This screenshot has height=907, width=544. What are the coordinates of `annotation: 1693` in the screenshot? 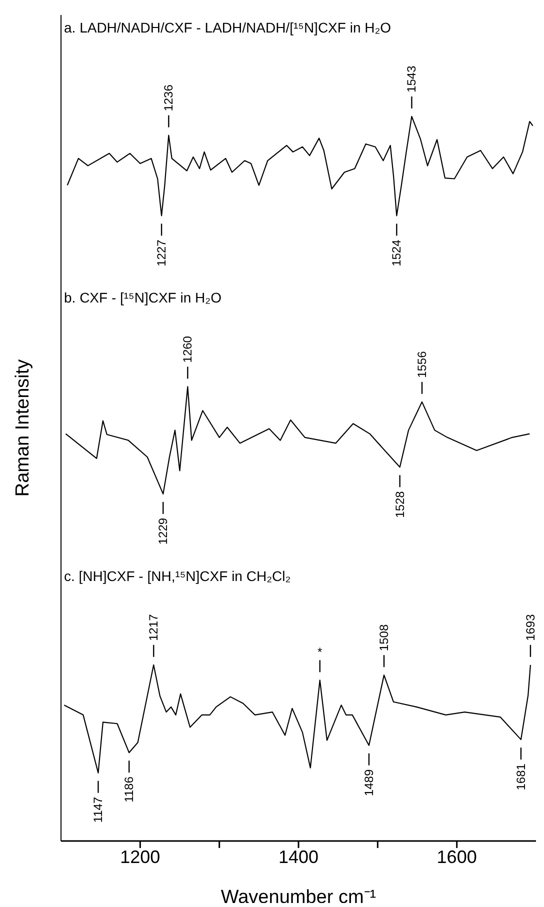 It's located at (530, 627).